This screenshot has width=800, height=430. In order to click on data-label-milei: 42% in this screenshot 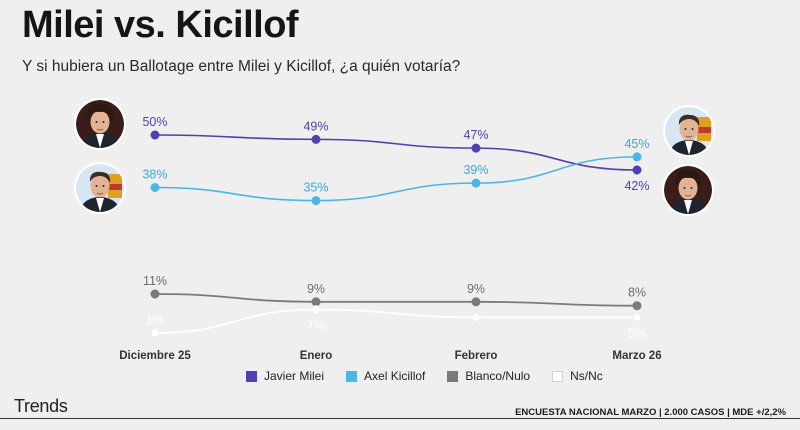, I will do `click(636, 186)`.